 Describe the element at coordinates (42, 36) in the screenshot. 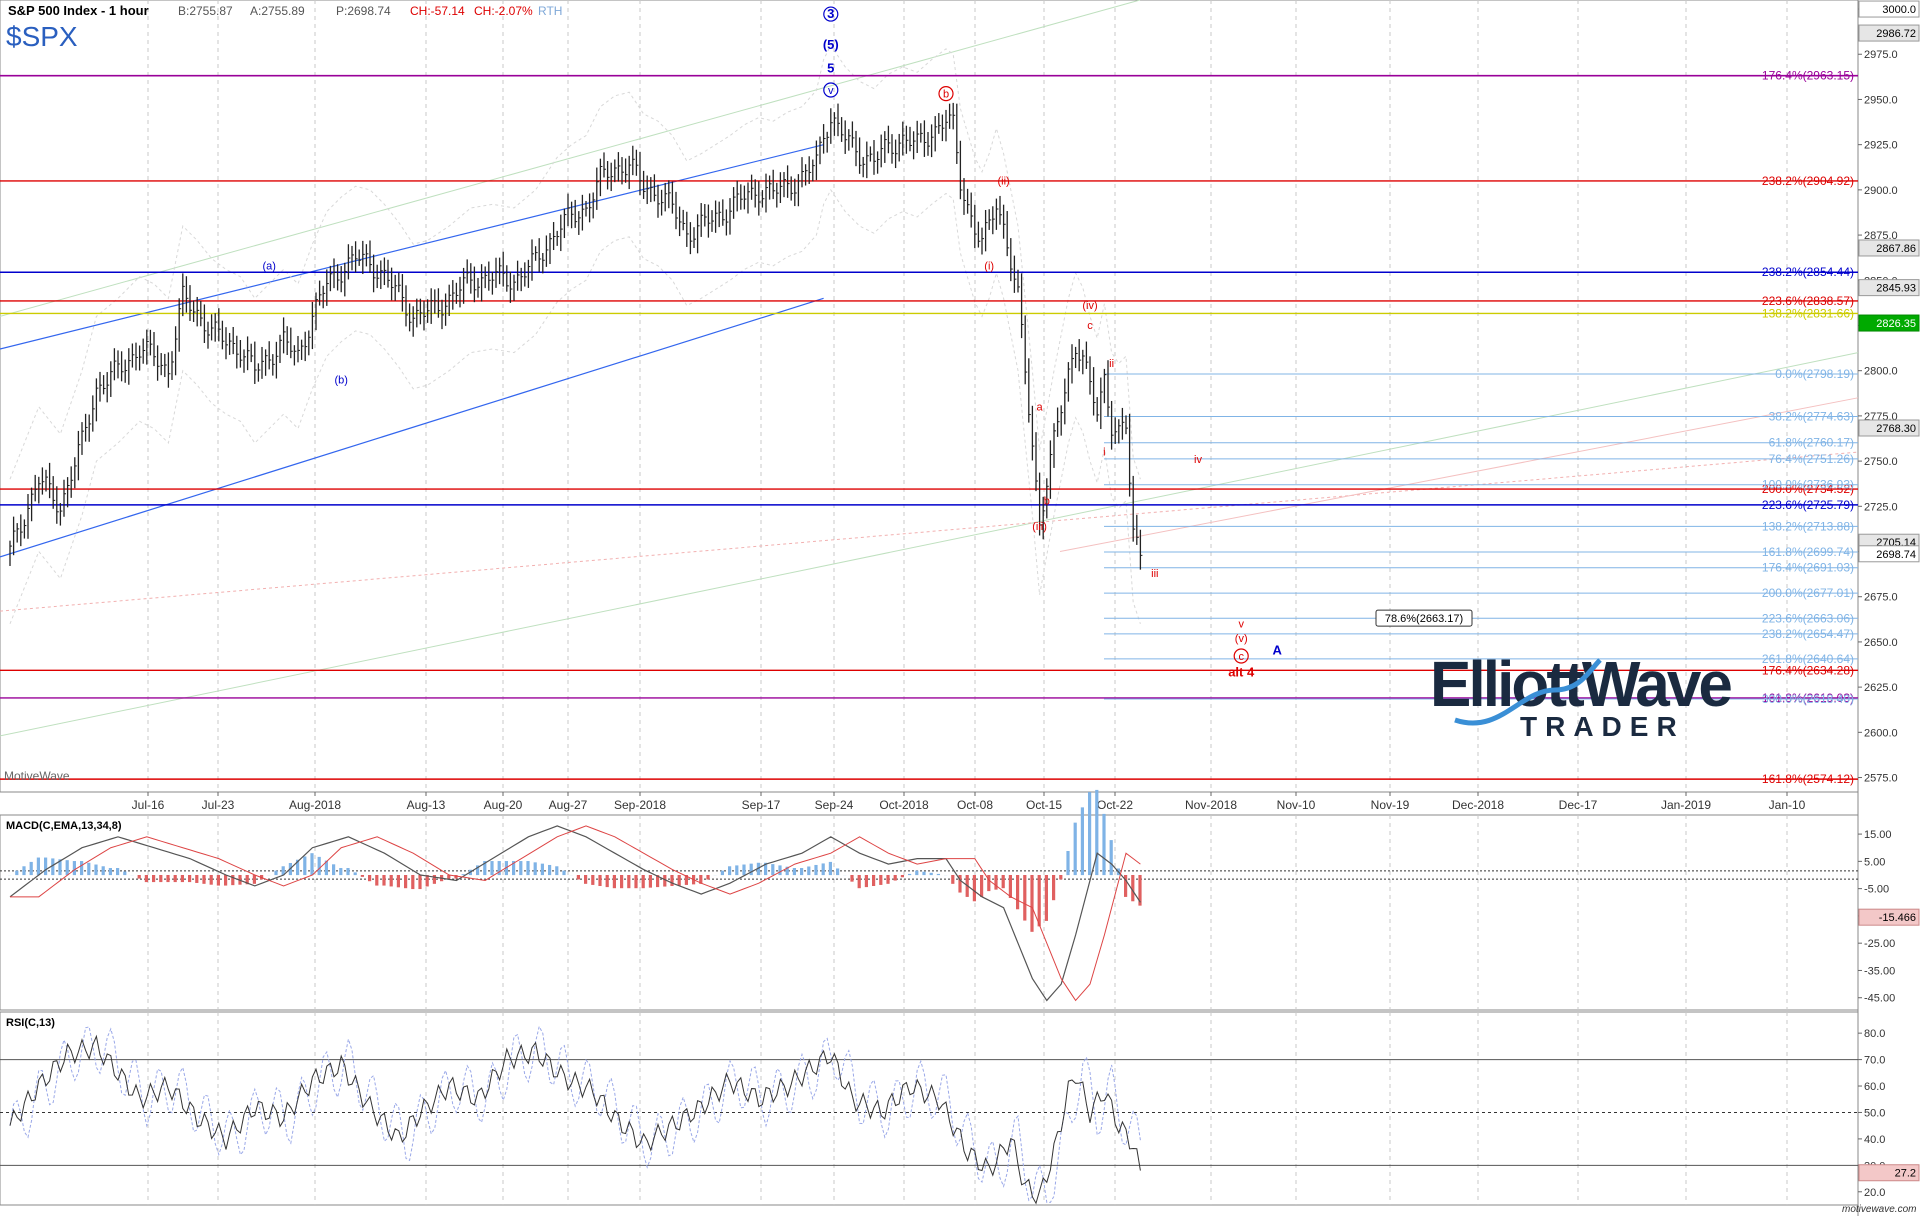

I see `symbol-label: $SPX` at that location.